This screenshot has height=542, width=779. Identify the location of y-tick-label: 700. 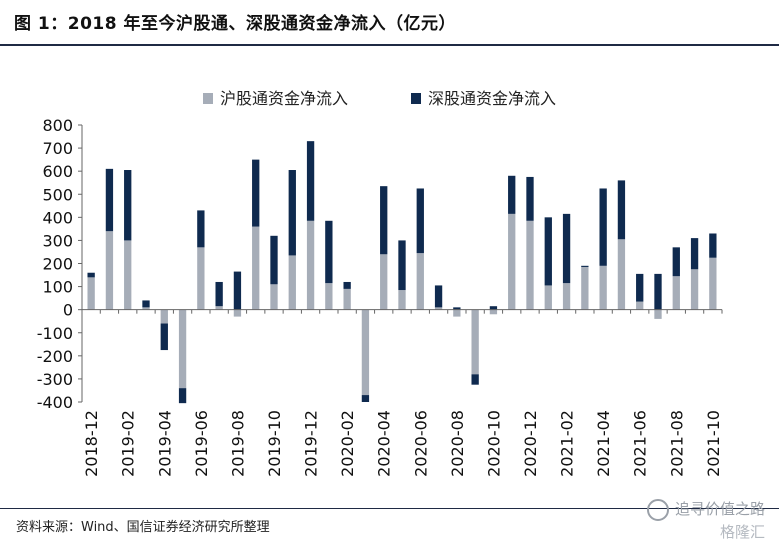
(57, 148).